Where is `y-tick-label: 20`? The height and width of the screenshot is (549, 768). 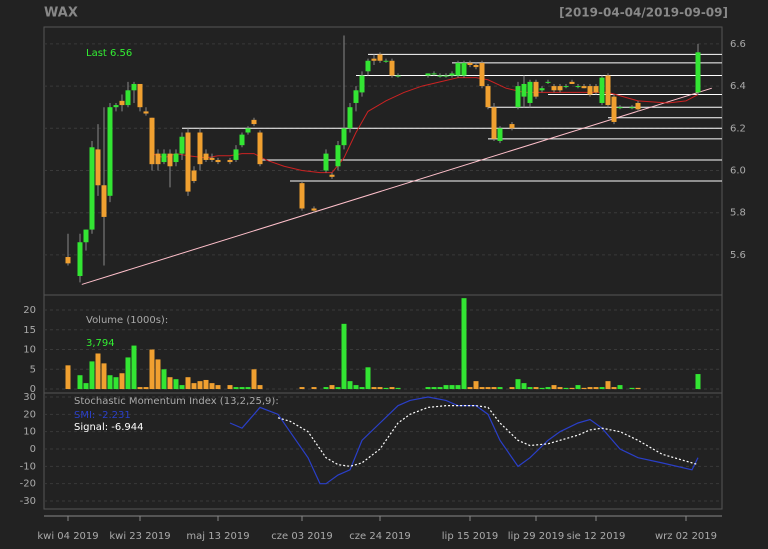 y-tick-label: 20 is located at coordinates (29, 310).